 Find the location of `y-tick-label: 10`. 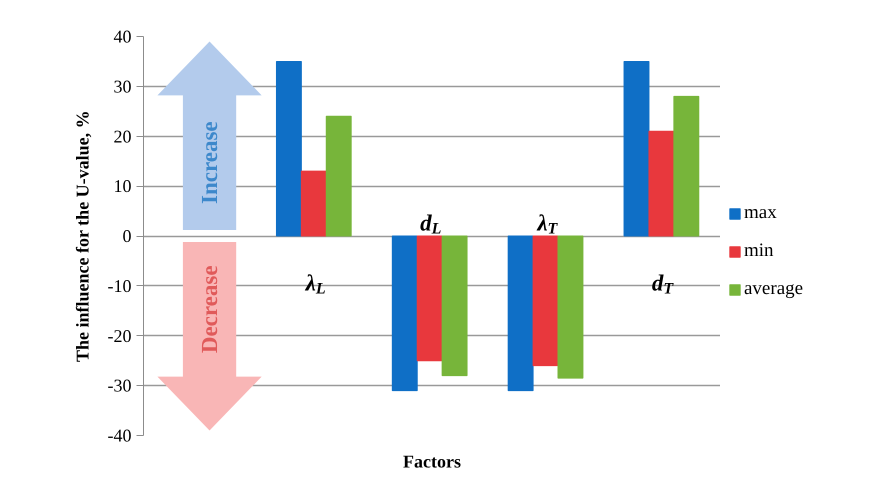

y-tick-label: 10 is located at coordinates (123, 186).